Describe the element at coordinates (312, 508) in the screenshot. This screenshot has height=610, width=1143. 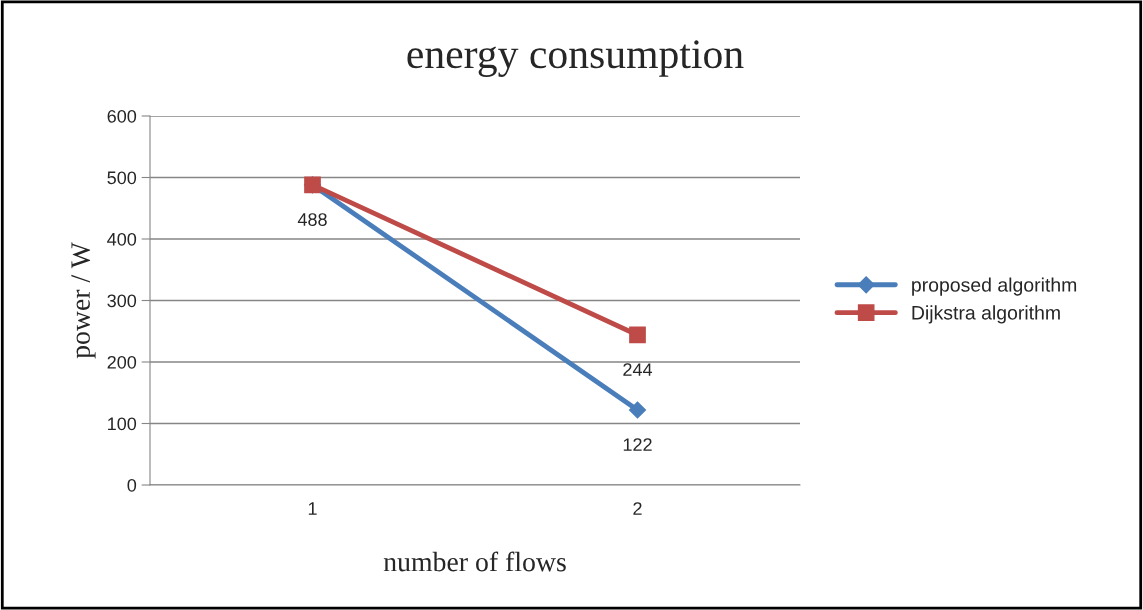
I see `x-tick-label: 1` at that location.